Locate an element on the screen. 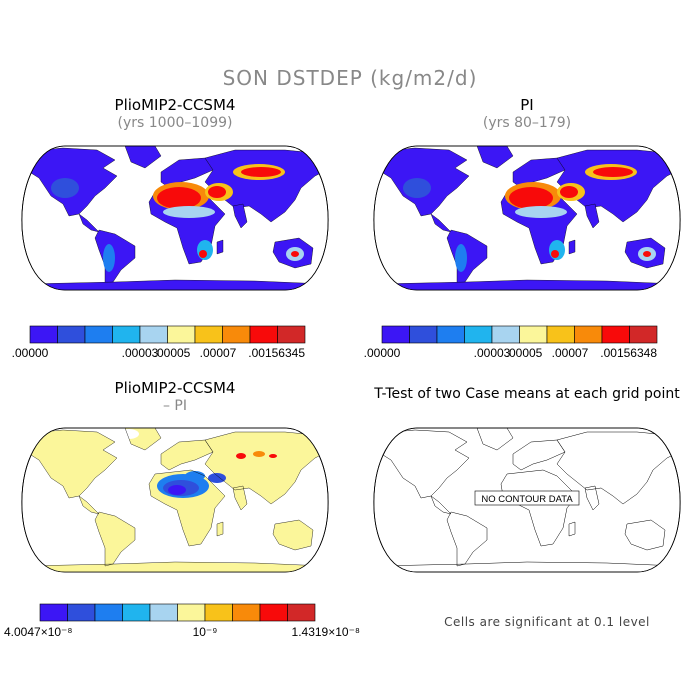 This screenshot has height=700, width=700. map-diff is located at coordinates (175, 500).